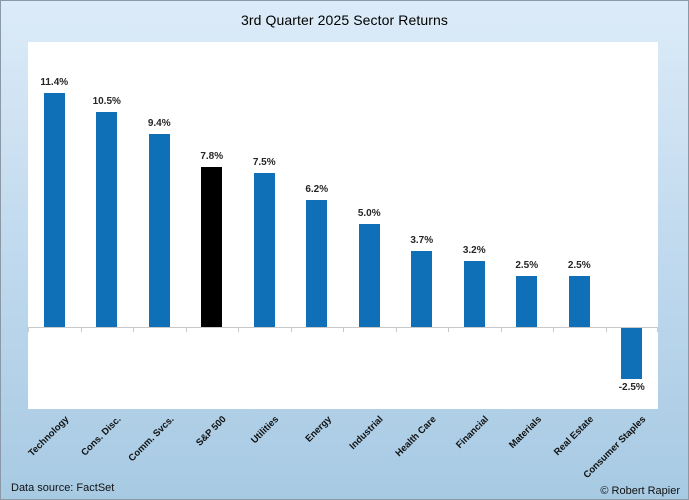 The image size is (689, 500). Describe the element at coordinates (473, 432) in the screenshot. I see `x-axis-label-financial: Financial` at that location.